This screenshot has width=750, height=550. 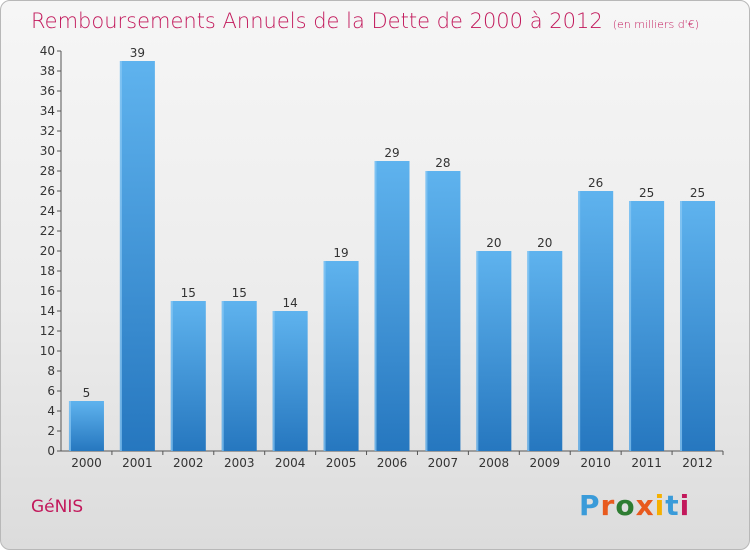 What do you see at coordinates (391, 153) in the screenshot?
I see `bar-value-label: 29` at bounding box center [391, 153].